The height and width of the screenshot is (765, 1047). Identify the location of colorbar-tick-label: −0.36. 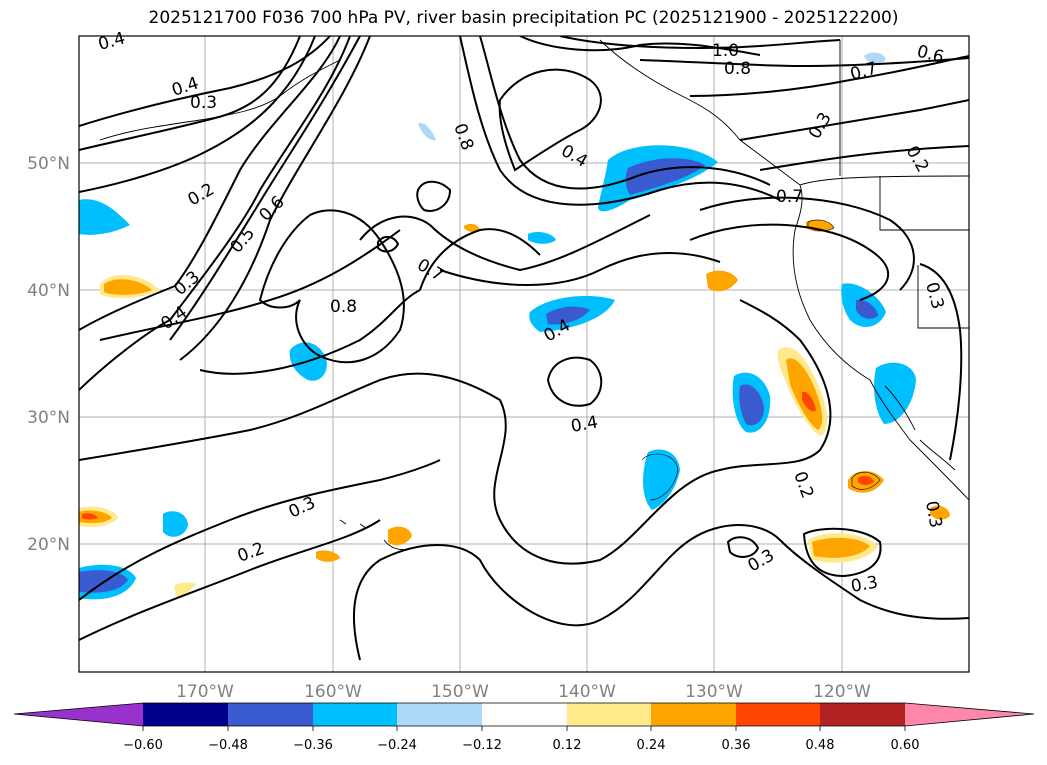
(313, 745).